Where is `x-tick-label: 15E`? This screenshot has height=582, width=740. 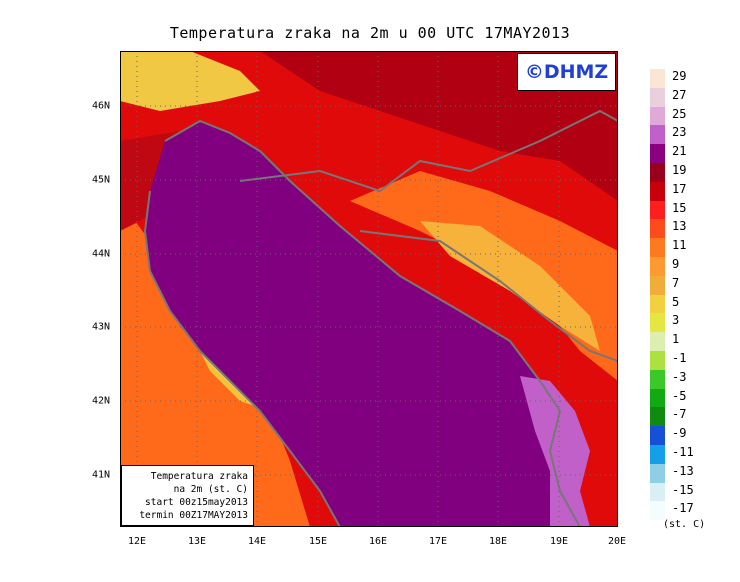
x-tick-label: 15E is located at coordinates (318, 541).